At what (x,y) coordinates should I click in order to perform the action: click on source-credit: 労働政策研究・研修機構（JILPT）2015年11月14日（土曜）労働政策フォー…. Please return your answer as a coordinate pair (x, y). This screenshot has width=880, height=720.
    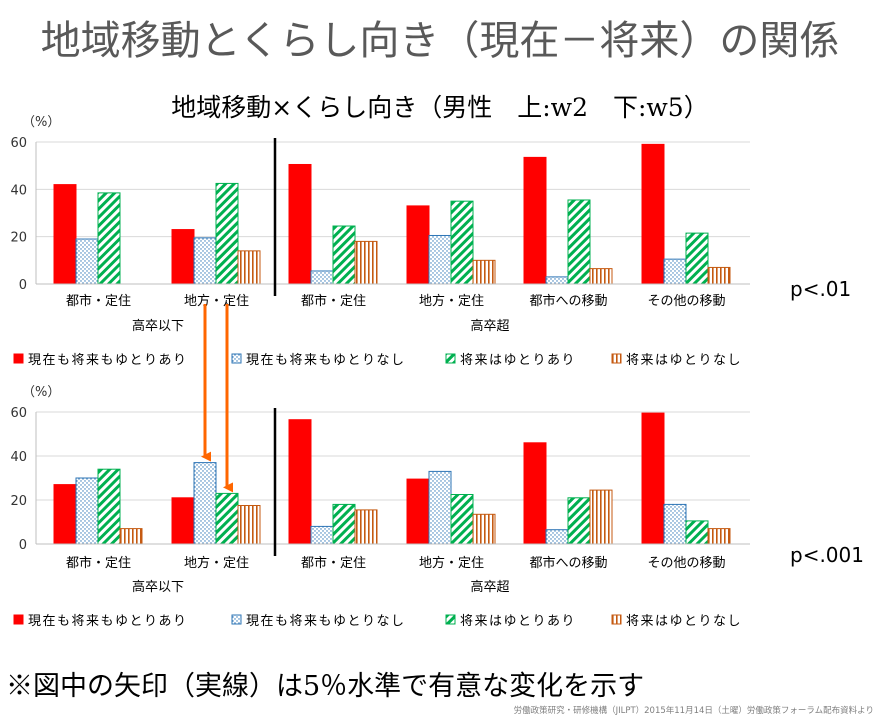
    Looking at the image, I should click on (693, 711).